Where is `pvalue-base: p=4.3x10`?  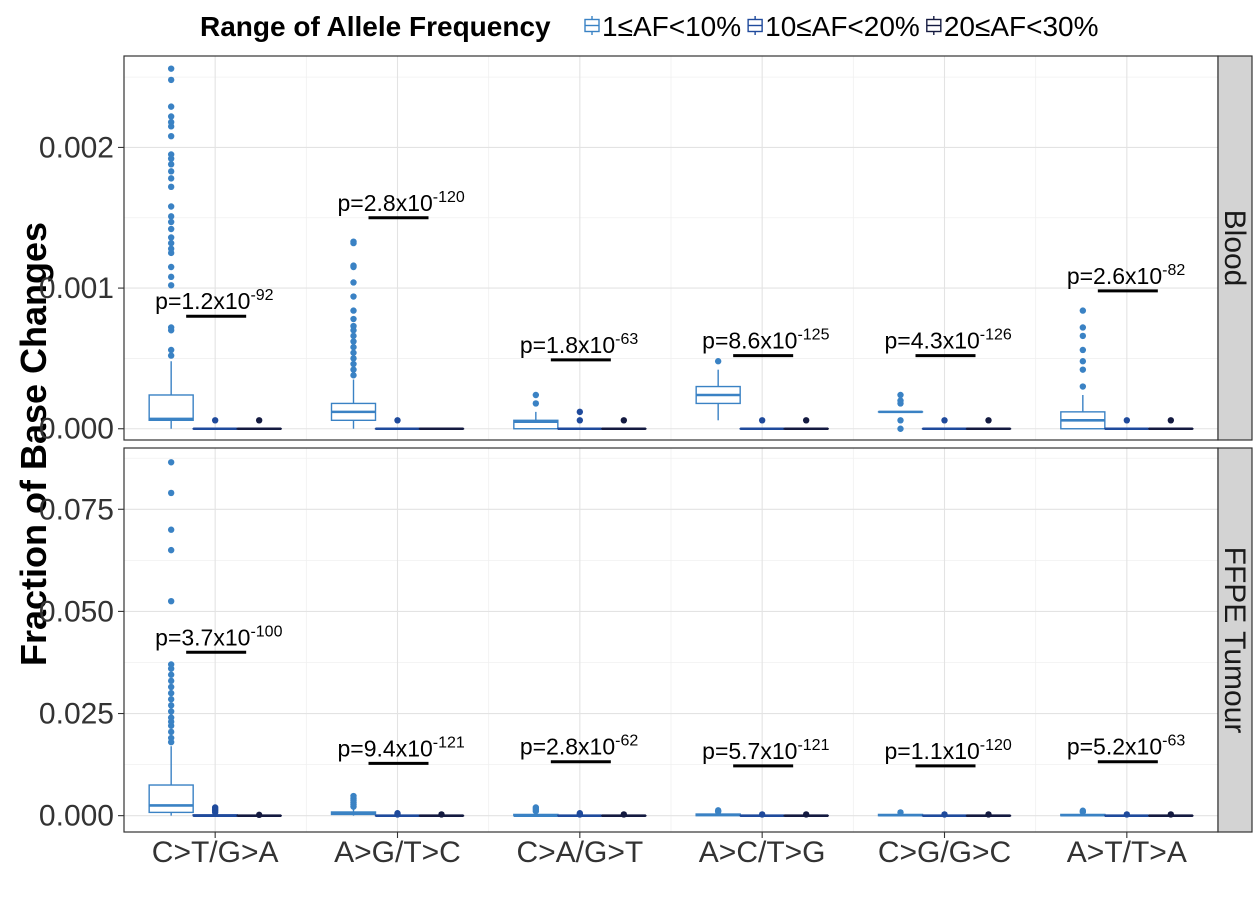 pvalue-base: p=4.3x10 is located at coordinates (932, 341).